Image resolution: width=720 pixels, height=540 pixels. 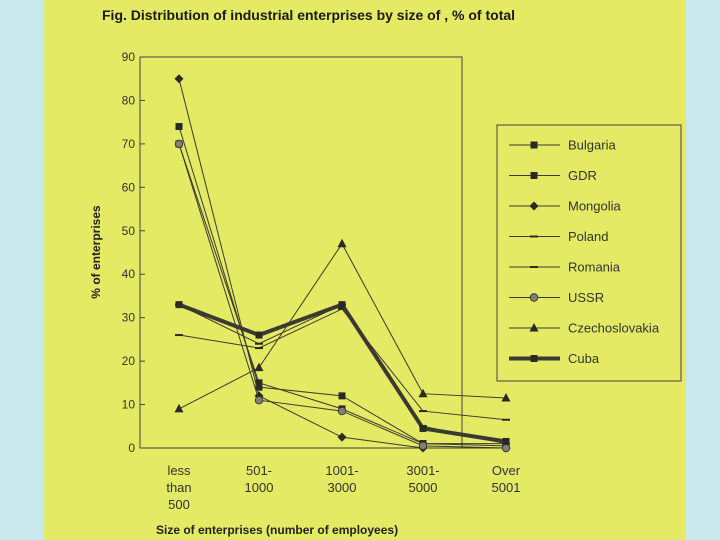 What do you see at coordinates (556, 297) in the screenshot?
I see `legend-item: USSR` at bounding box center [556, 297].